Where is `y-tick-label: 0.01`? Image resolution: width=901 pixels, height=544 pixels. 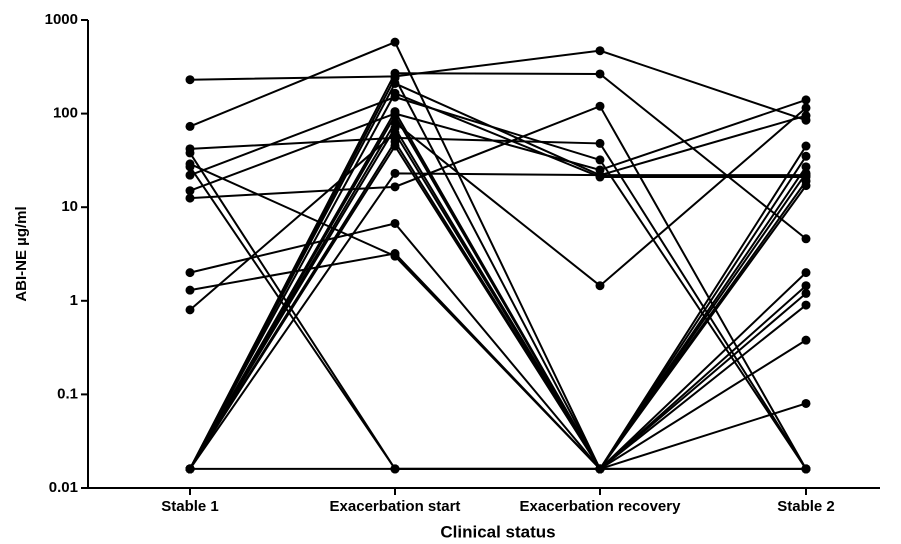
y-tick-label: 0.01 is located at coordinates (63, 487).